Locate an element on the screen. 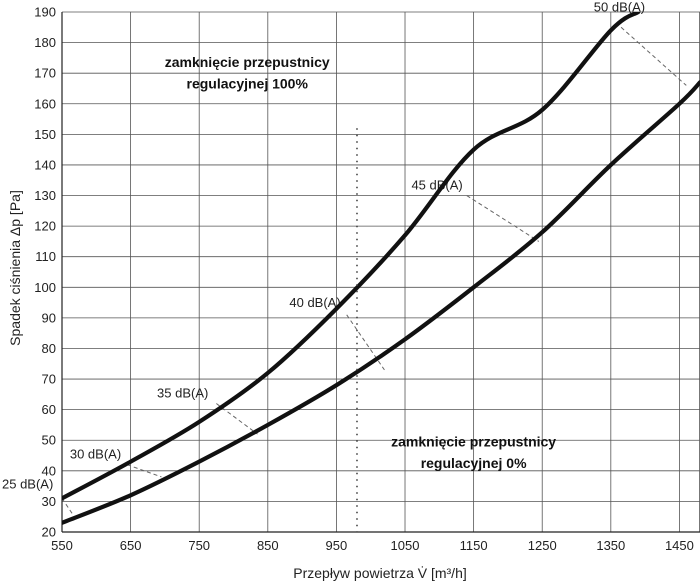  y-tick-label: 100 is located at coordinates (45, 287).